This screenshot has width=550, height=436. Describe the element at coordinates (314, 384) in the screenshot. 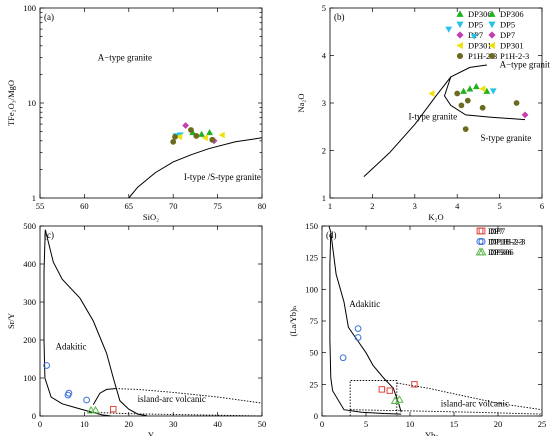

I see `y-tick-label: 25` at that location.